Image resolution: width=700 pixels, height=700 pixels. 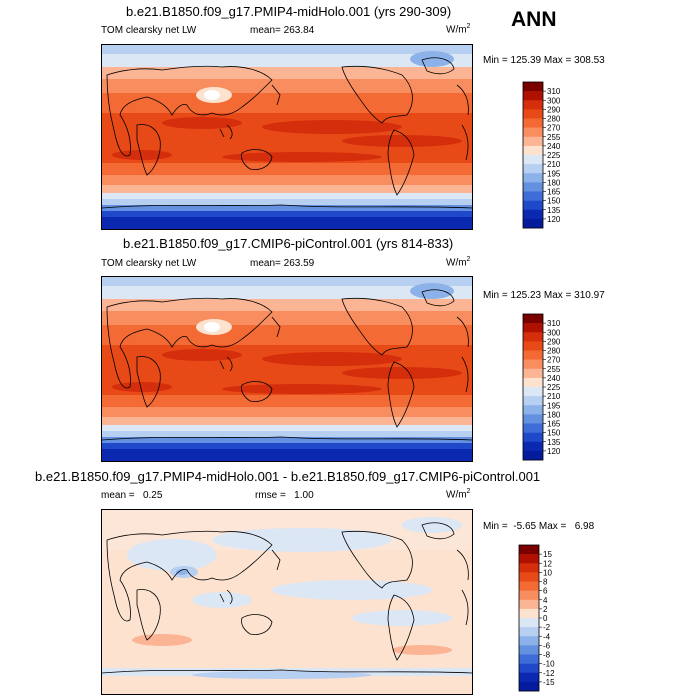 What do you see at coordinates (287, 602) in the screenshot?
I see `panel-3-map` at bounding box center [287, 602].